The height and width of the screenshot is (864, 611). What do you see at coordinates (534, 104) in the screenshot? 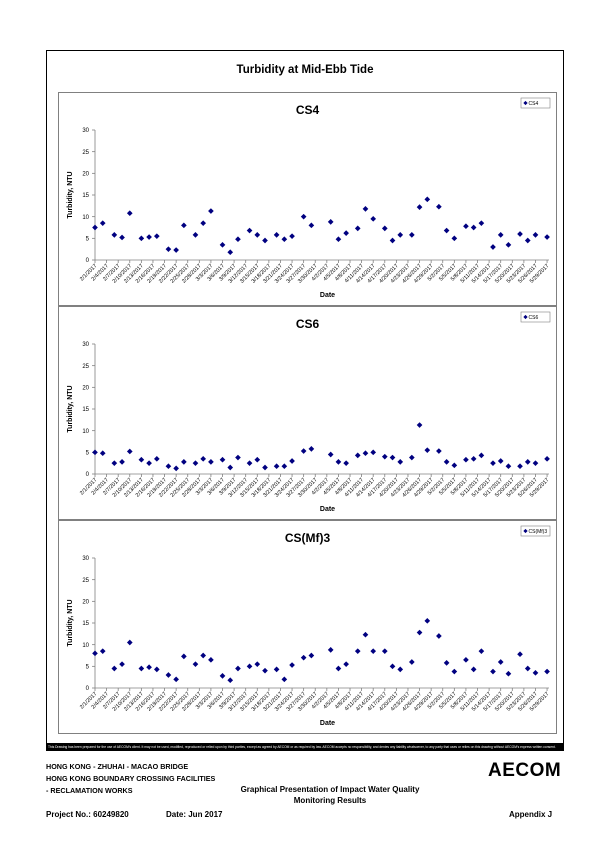
I see `legend-label: CS4` at bounding box center [534, 104].